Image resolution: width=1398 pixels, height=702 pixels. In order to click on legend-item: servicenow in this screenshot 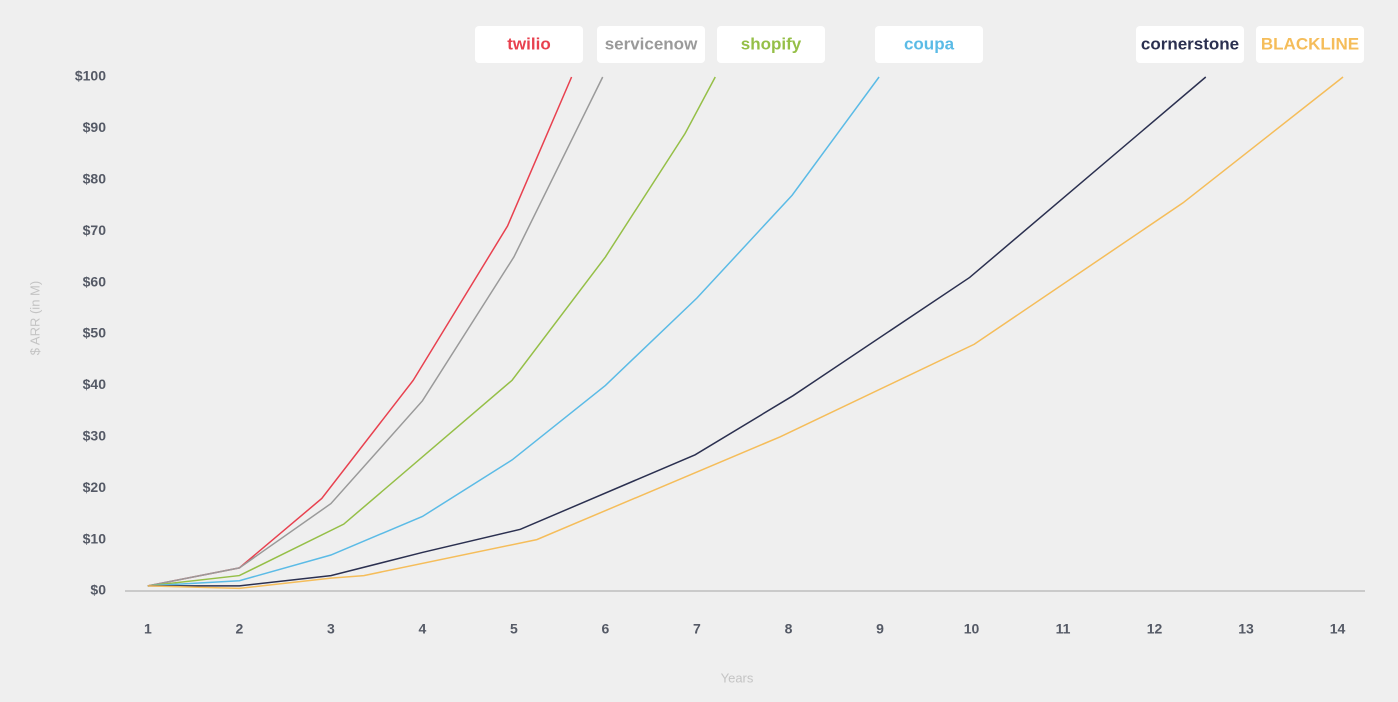, I will do `click(651, 44)`.